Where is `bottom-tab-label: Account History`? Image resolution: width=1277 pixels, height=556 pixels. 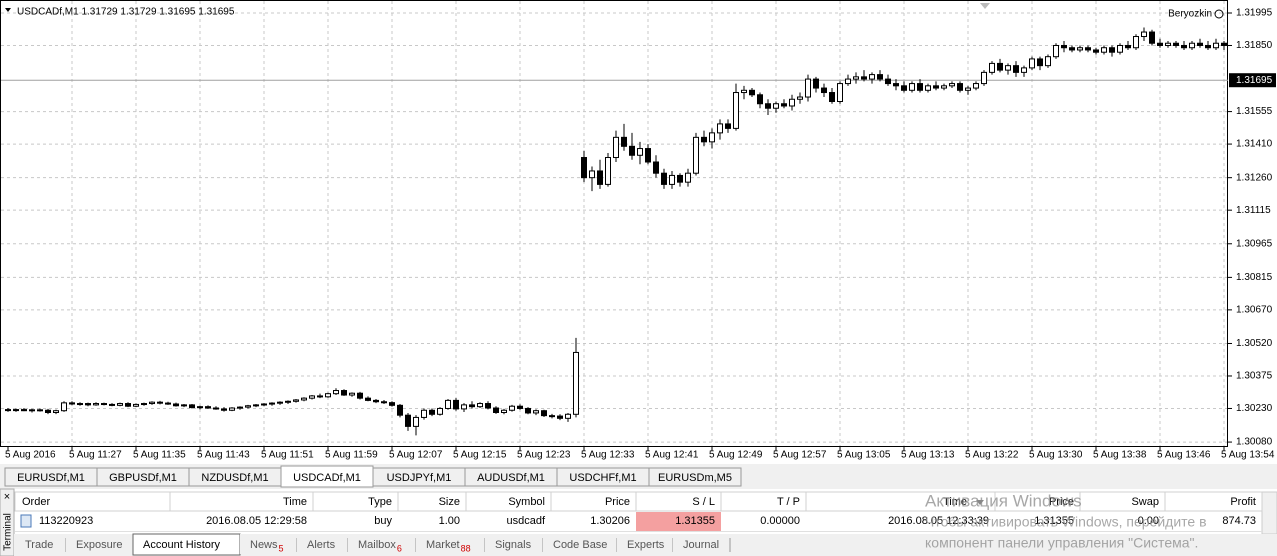
bottom-tab-label: Account History is located at coordinates (182, 545).